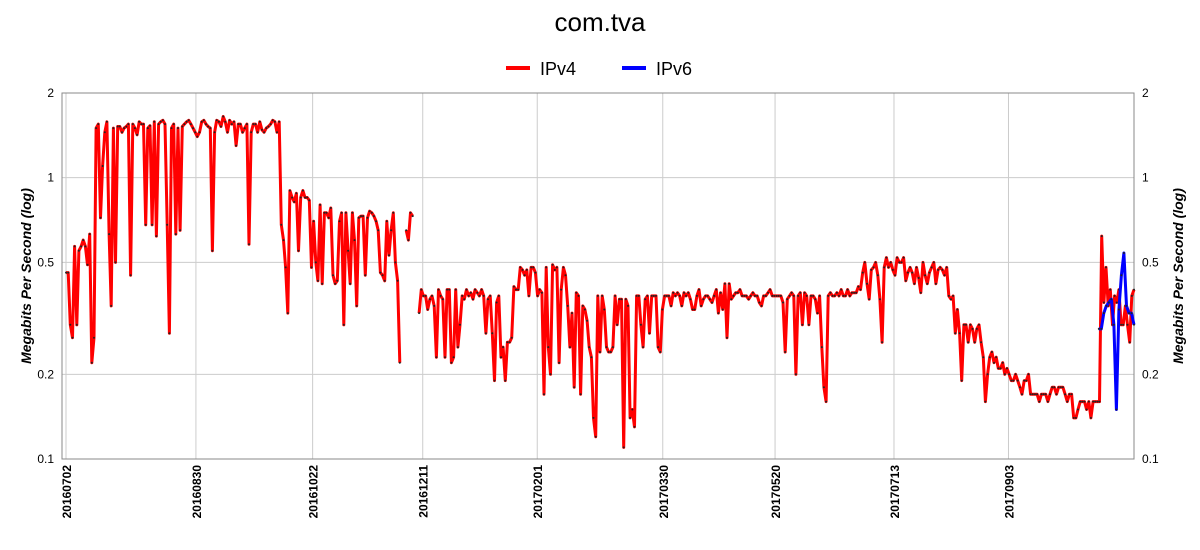  What do you see at coordinates (197, 492) in the screenshot?
I see `x-tick-label: 20160830` at bounding box center [197, 492].